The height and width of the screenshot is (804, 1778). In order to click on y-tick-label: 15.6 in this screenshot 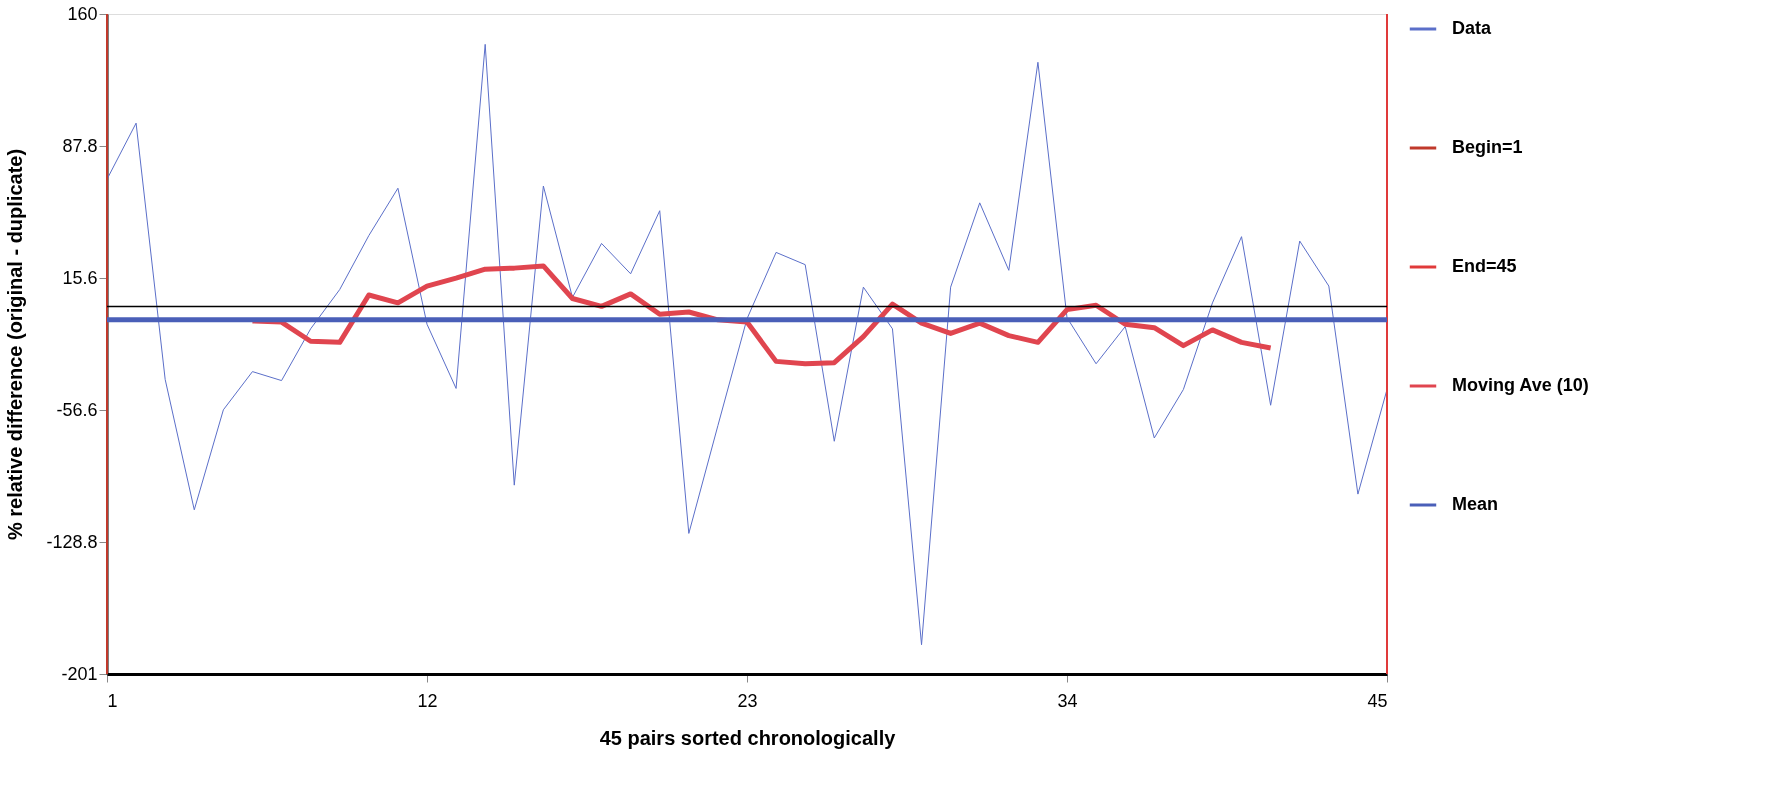, I will do `click(80, 277)`.